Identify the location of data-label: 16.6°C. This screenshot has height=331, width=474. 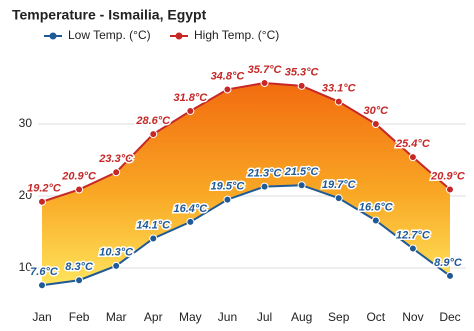
(376, 207).